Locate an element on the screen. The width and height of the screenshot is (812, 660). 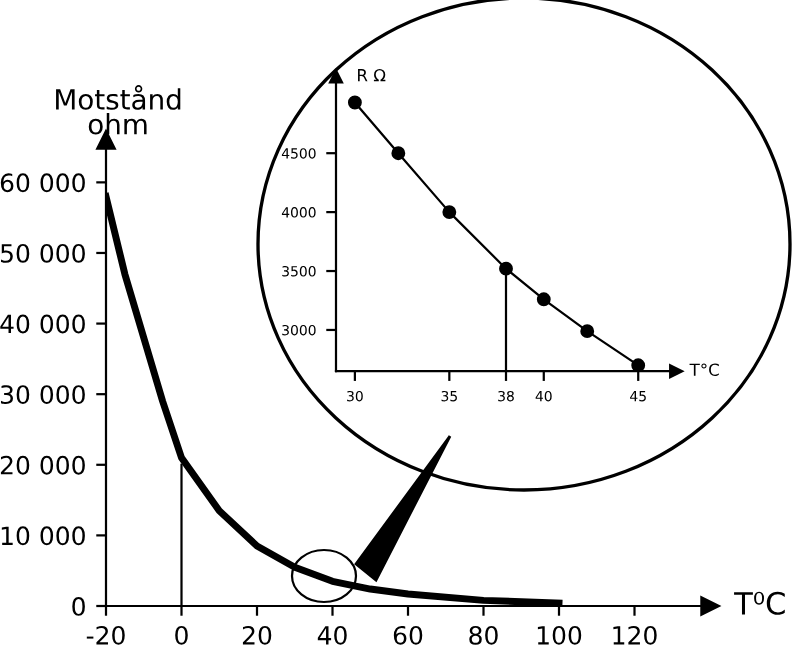
y-tick-label: 0 is located at coordinates (78, 606).